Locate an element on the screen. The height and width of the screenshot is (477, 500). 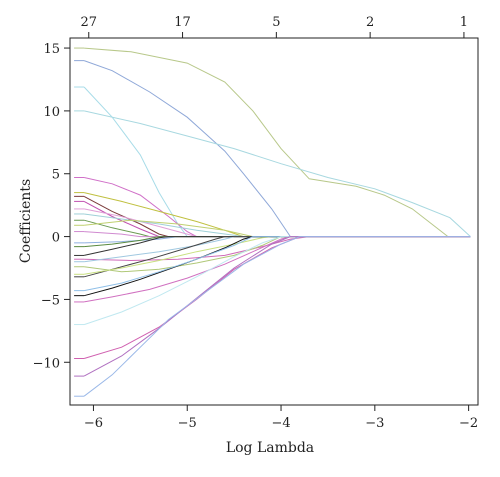
x-tick-label: −2 is located at coordinates (468, 423).